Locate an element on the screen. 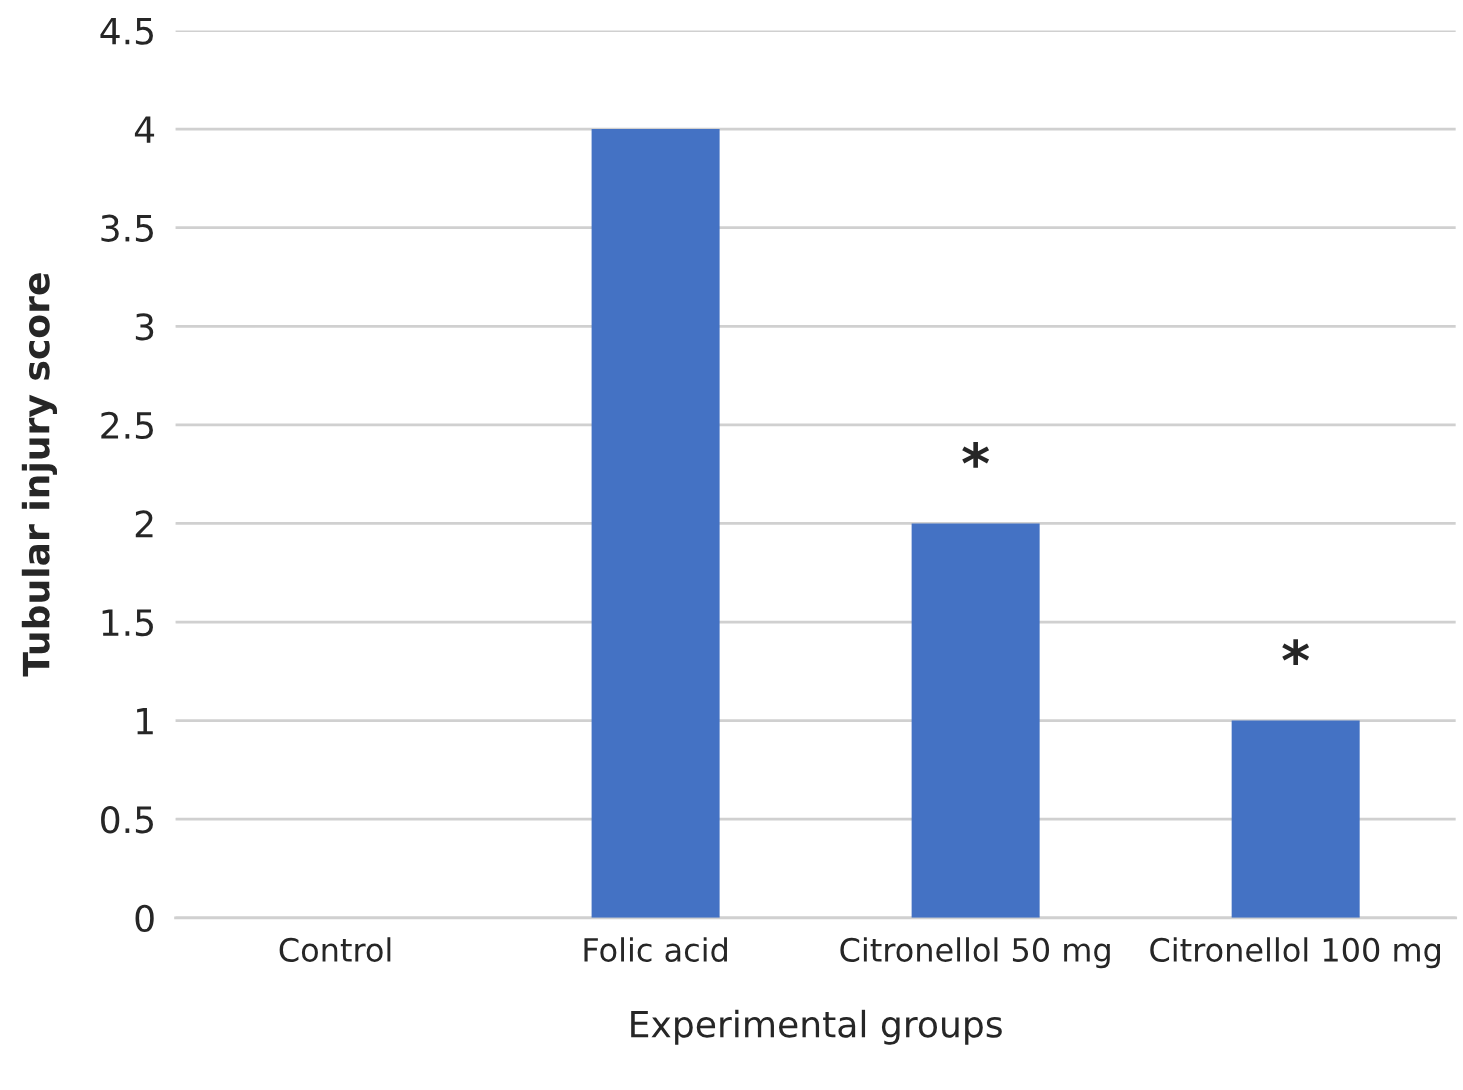 The height and width of the screenshot is (1090, 1463). x-tick-label: Folic acid is located at coordinates (655, 949).